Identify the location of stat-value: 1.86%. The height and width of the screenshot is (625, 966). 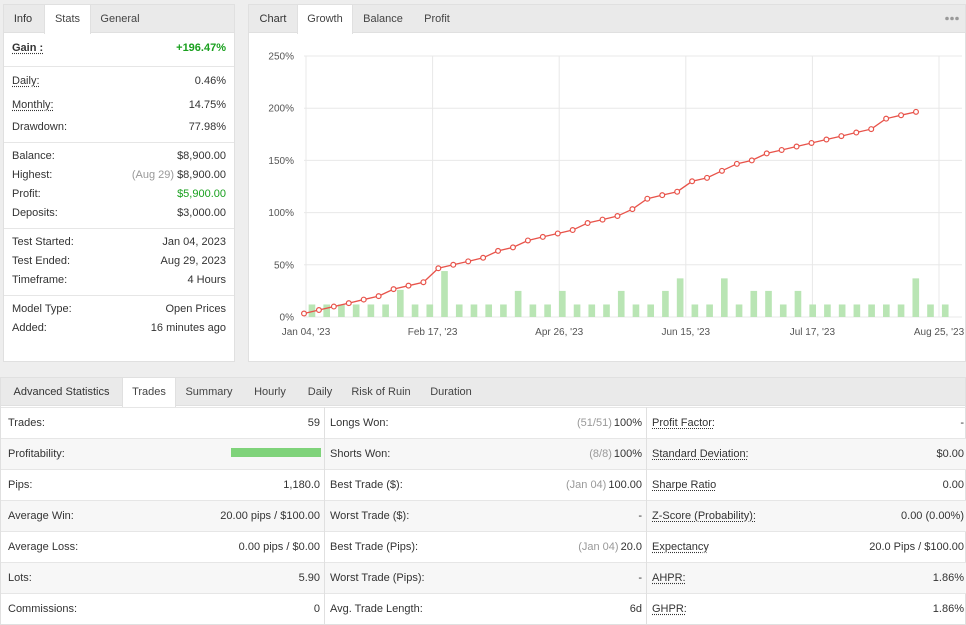
(948, 609).